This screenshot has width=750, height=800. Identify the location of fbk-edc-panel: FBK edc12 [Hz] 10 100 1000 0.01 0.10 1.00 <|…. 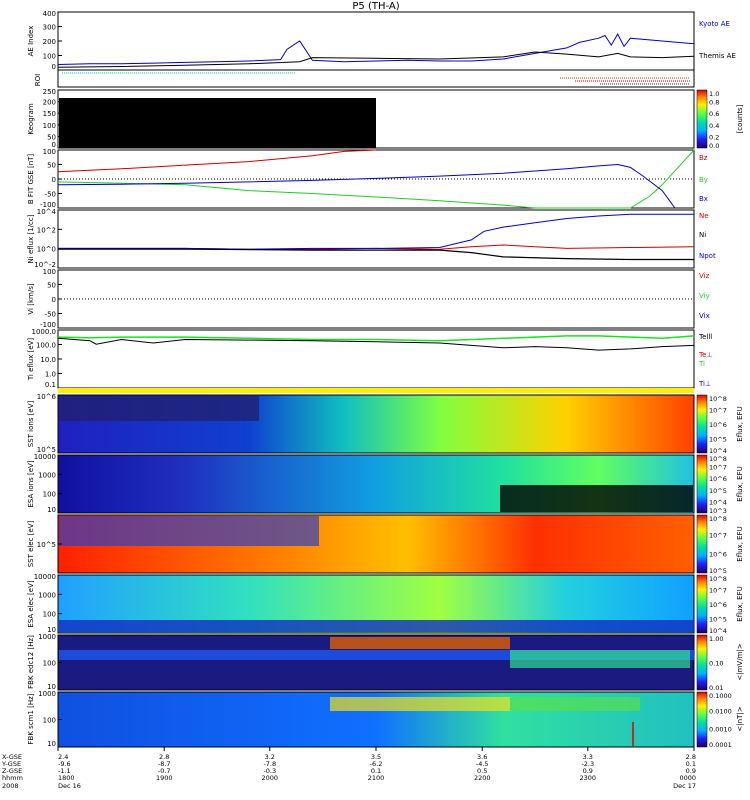
(385, 662).